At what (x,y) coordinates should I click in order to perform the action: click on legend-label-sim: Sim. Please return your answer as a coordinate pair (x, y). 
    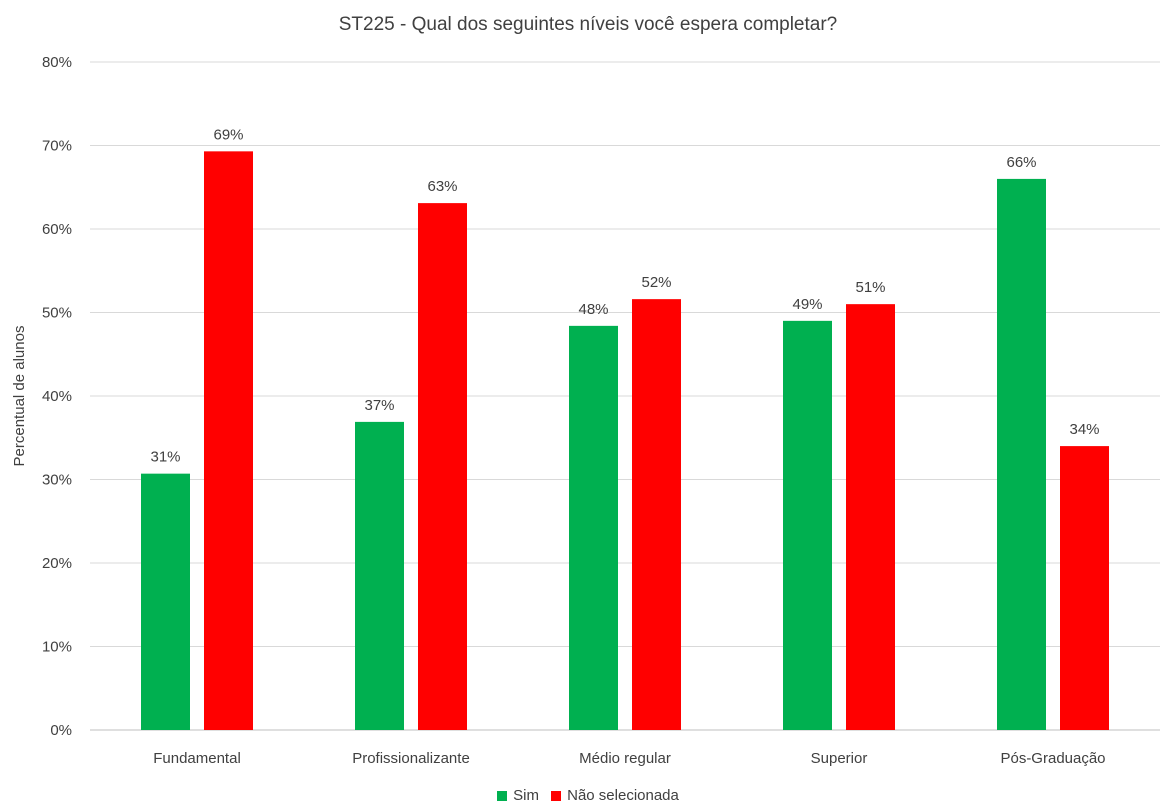
    Looking at the image, I should click on (526, 795).